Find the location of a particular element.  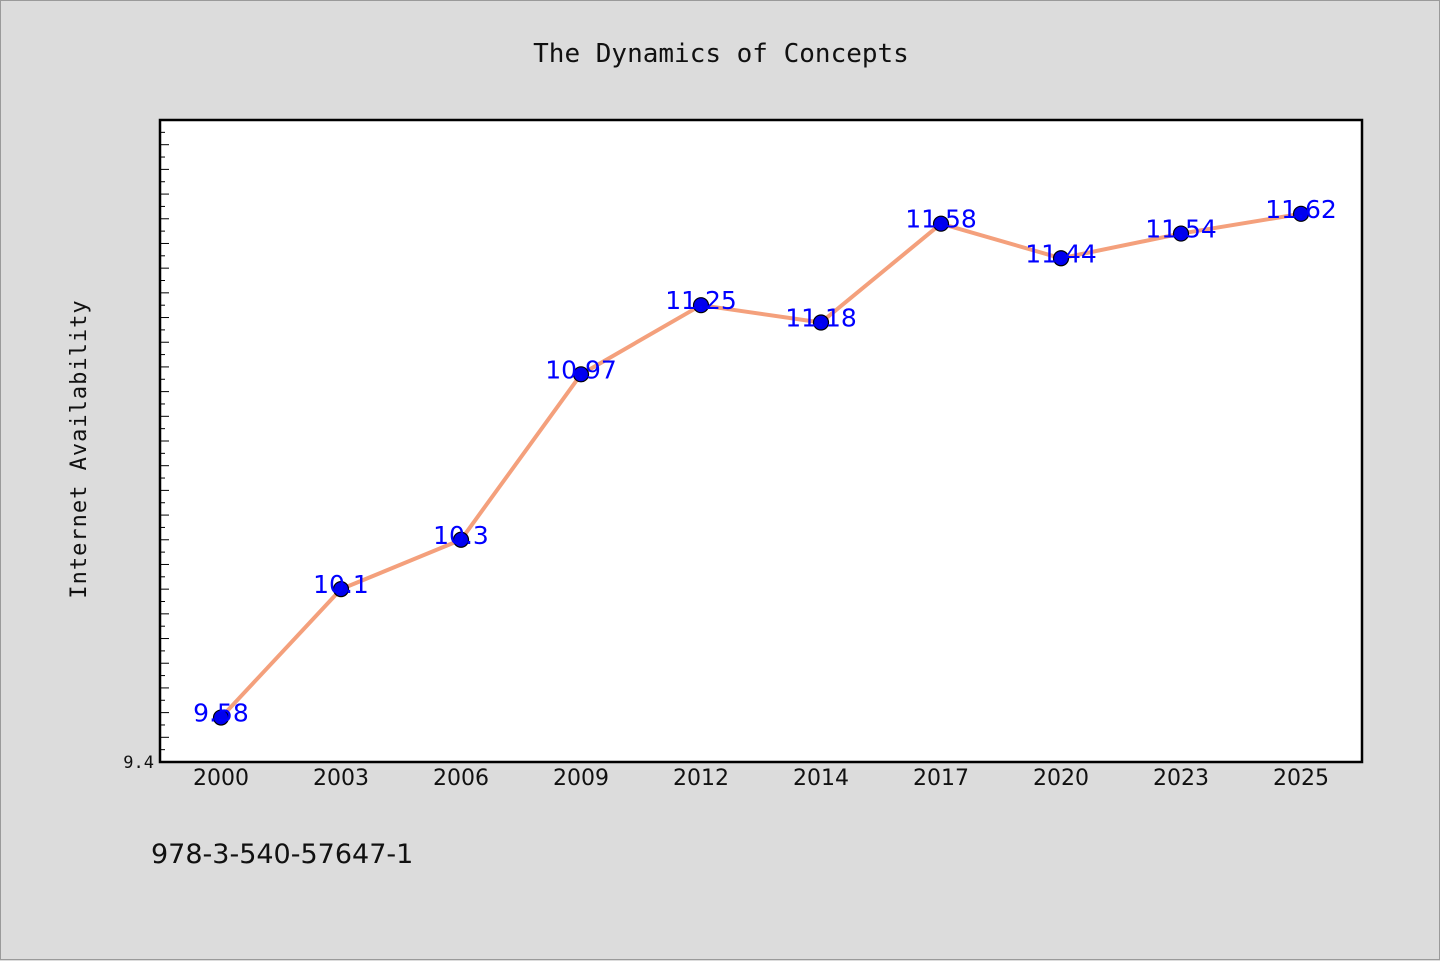

x-tick-labels: 2000 2003 2006 2009 2012 2014 2017 2020 2023 2025 is located at coordinates (761, 778).